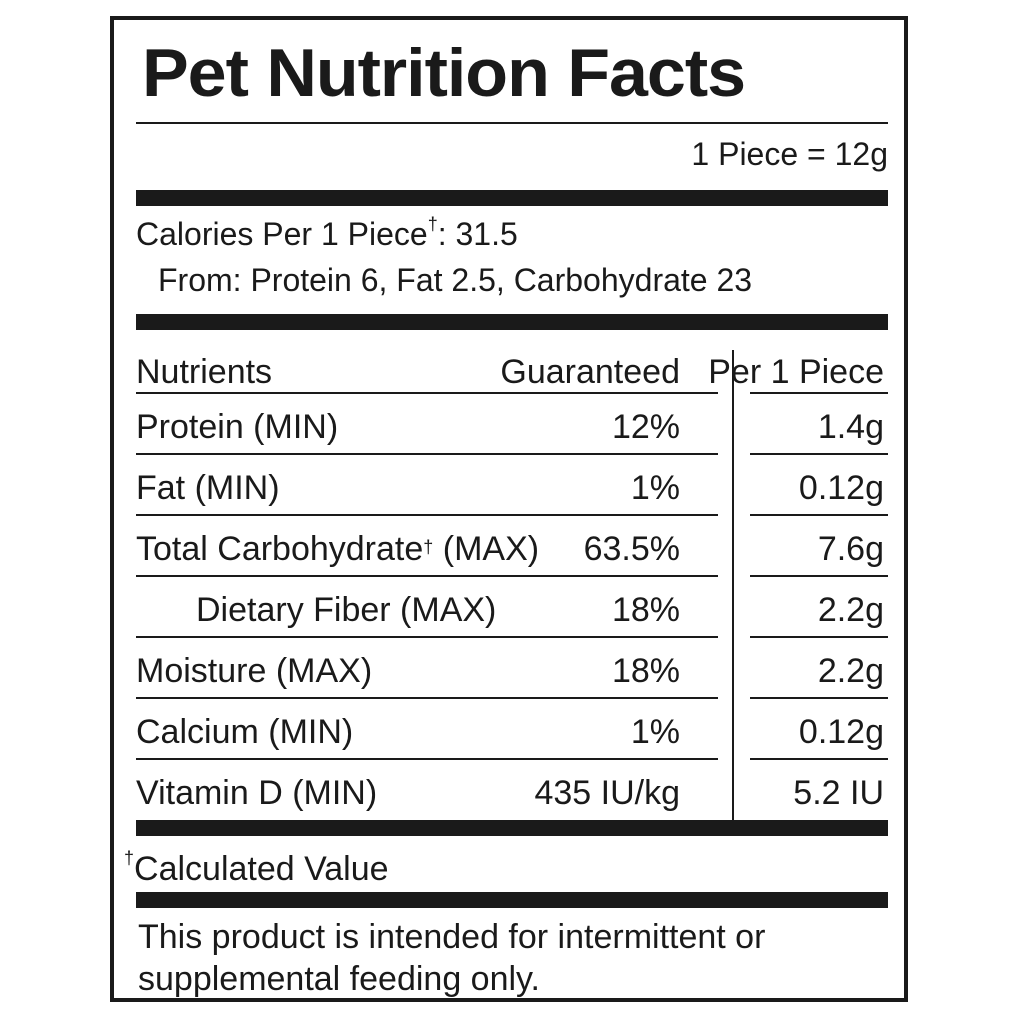 This screenshot has width=1024, height=1024. What do you see at coordinates (237, 427) in the screenshot?
I see `nutrient-name: Protein (MIN)` at bounding box center [237, 427].